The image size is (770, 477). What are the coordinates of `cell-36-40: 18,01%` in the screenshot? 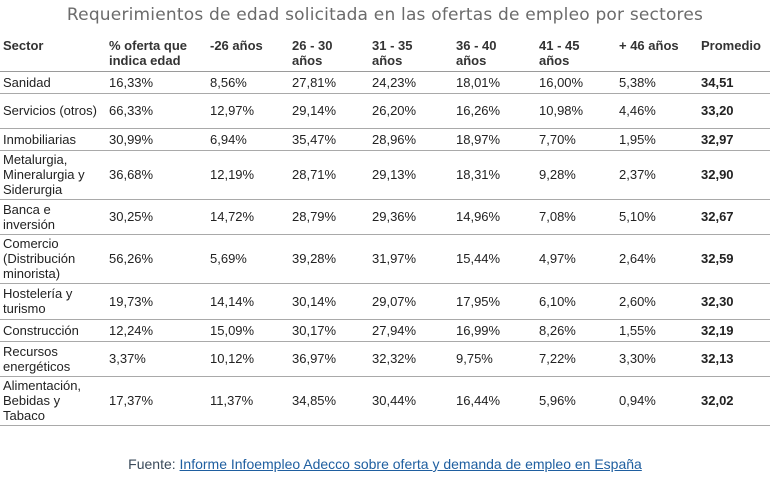 It's located at (494, 82).